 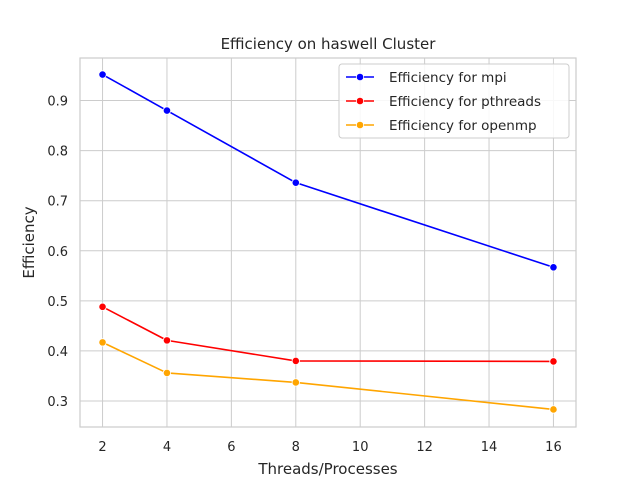 I want to click on x-axis-ticks: 2 4 6 8 10 12 14 16, so click(x=329, y=447).